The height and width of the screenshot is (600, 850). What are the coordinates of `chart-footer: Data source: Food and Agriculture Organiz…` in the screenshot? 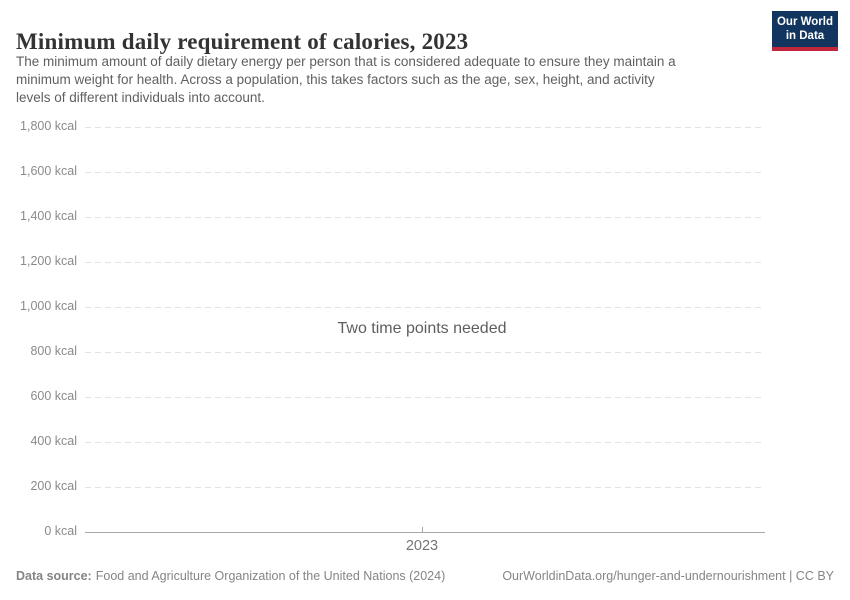 It's located at (425, 576).